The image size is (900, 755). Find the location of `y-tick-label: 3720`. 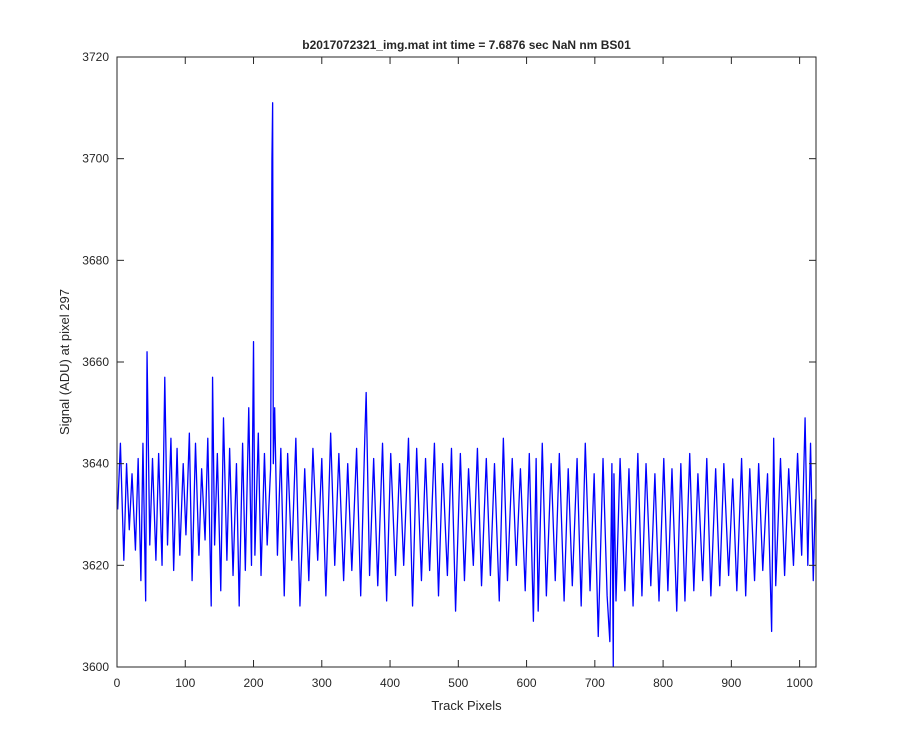

y-tick-label: 3720 is located at coordinates (95, 57).